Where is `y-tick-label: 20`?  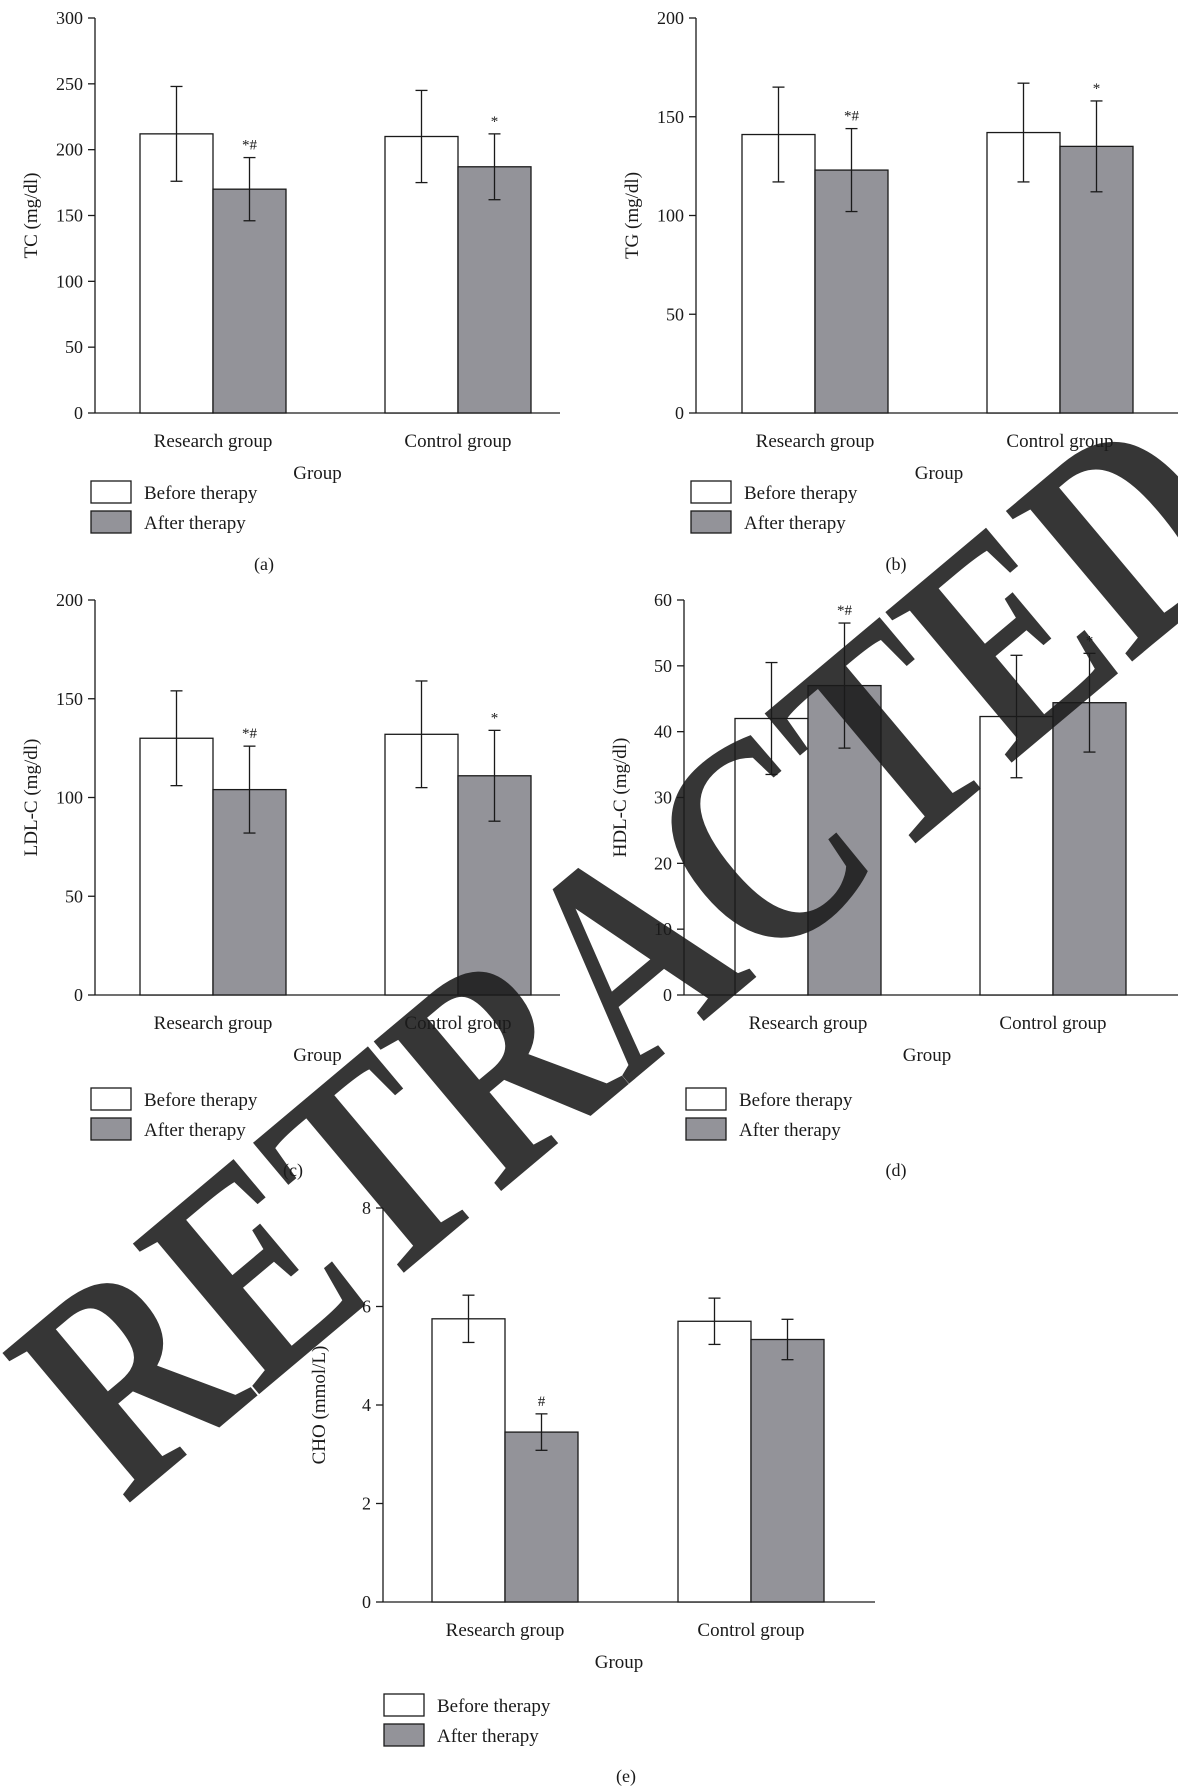
y-tick-label: 20 is located at coordinates (663, 863).